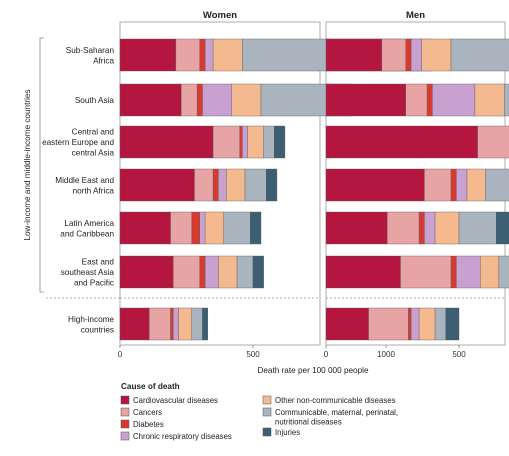  I want to click on panel-title-men: Men, so click(415, 15).